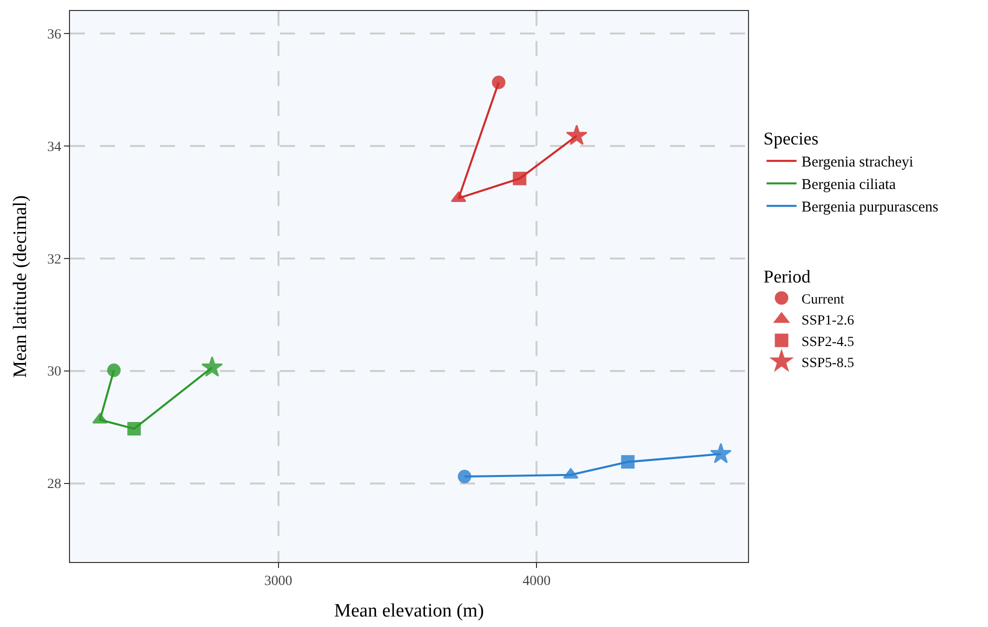 The width and height of the screenshot is (988, 627). What do you see at coordinates (828, 342) in the screenshot?
I see `legend-label: SSP2-4.5` at bounding box center [828, 342].